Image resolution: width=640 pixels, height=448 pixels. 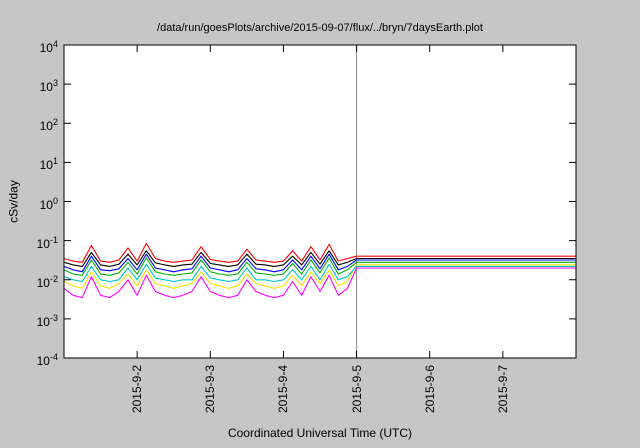 I want to click on y-tick-label: 10⁴, so click(x=48, y=47).